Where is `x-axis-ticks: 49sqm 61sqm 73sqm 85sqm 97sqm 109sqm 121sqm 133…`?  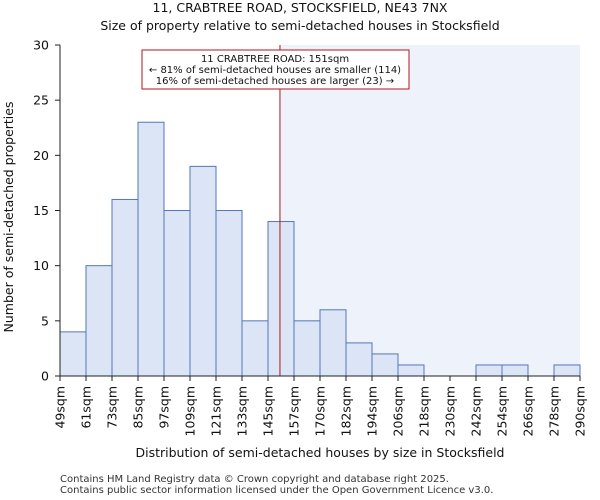
x-axis-ticks: 49sqm 61sqm 73sqm 85sqm 97sqm 109sqm 121sqm 133… is located at coordinates (320, 406).